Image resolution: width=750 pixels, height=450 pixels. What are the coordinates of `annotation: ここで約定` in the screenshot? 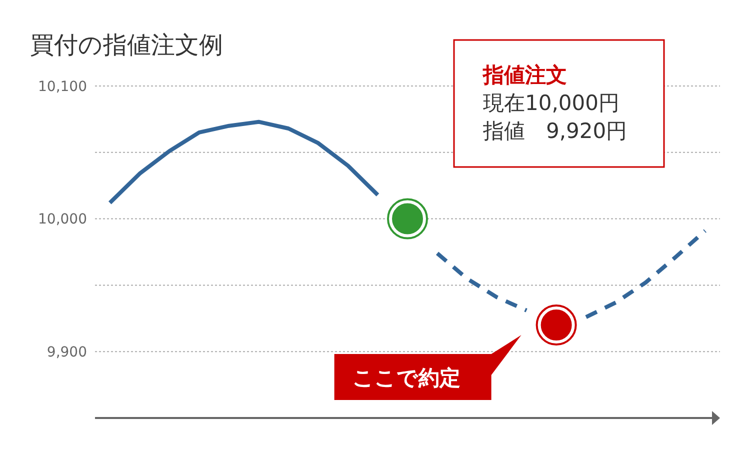 It's located at (406, 378).